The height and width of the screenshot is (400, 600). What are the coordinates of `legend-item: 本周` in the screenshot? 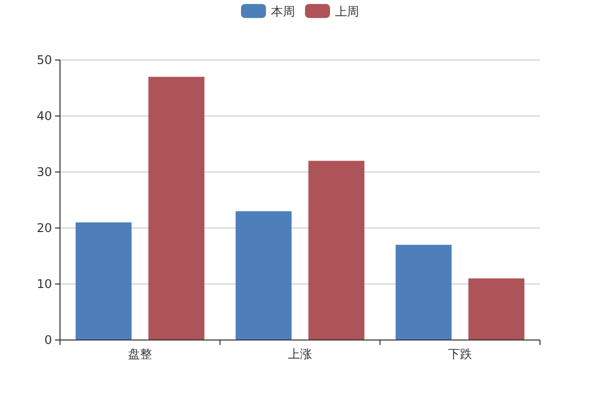 It's located at (268, 11).